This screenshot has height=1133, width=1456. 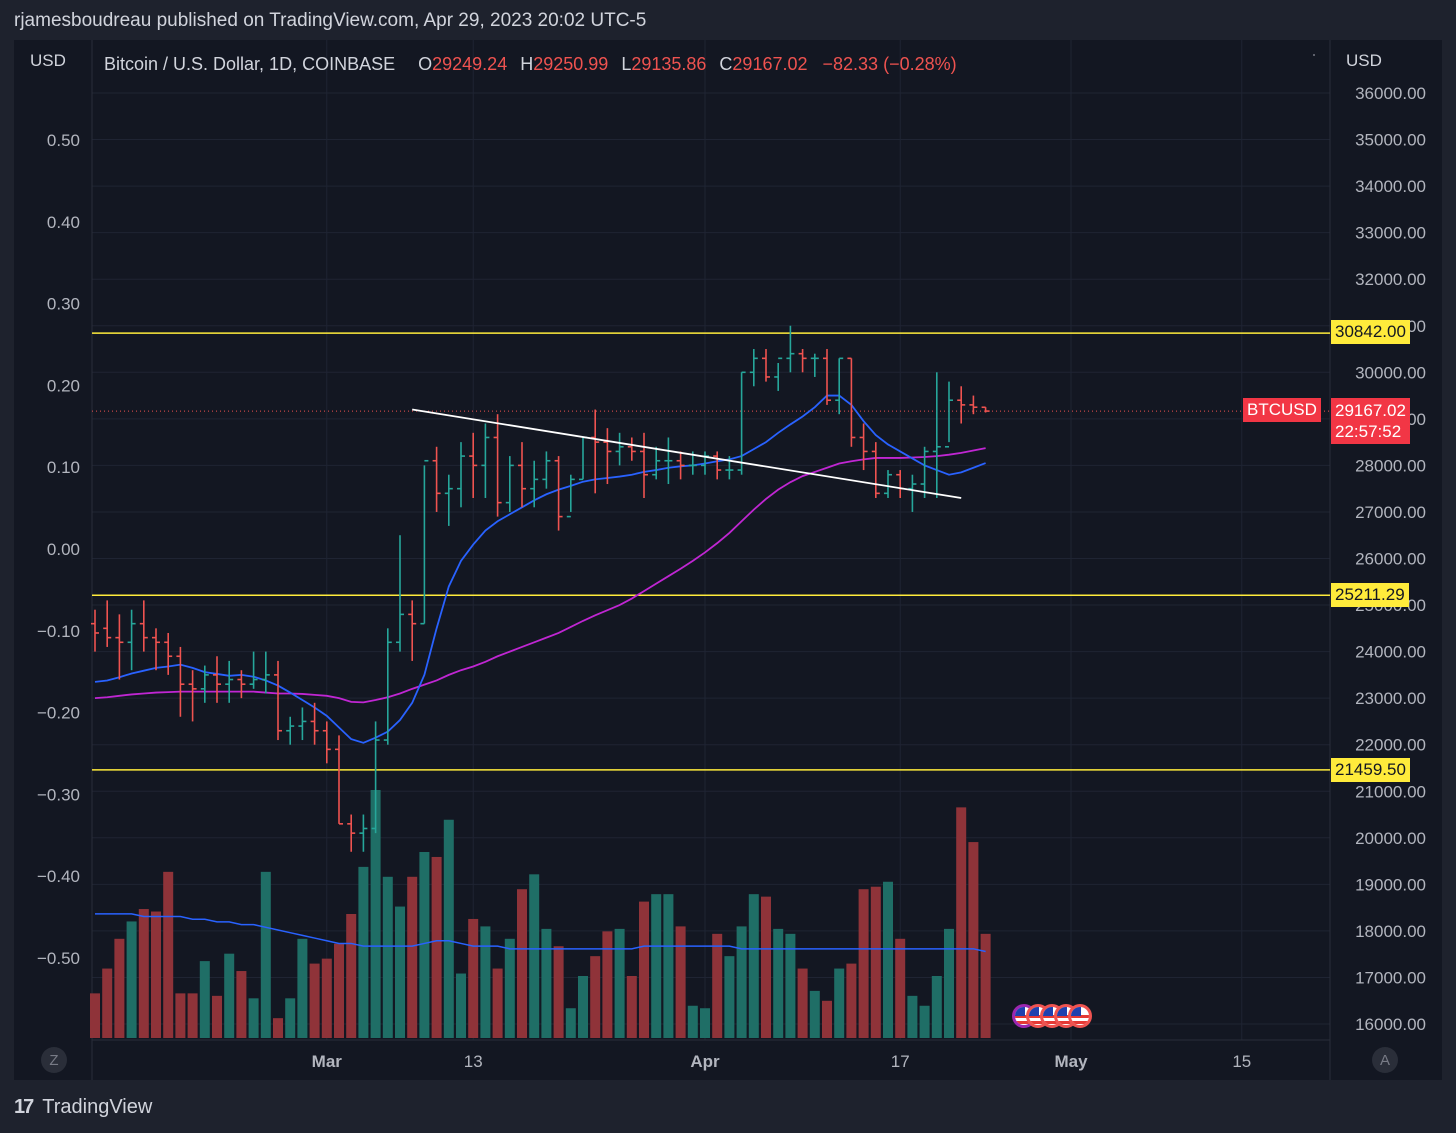 What do you see at coordinates (63, 222) in the screenshot?
I see `left-axis-tick-label: 0.40` at bounding box center [63, 222].